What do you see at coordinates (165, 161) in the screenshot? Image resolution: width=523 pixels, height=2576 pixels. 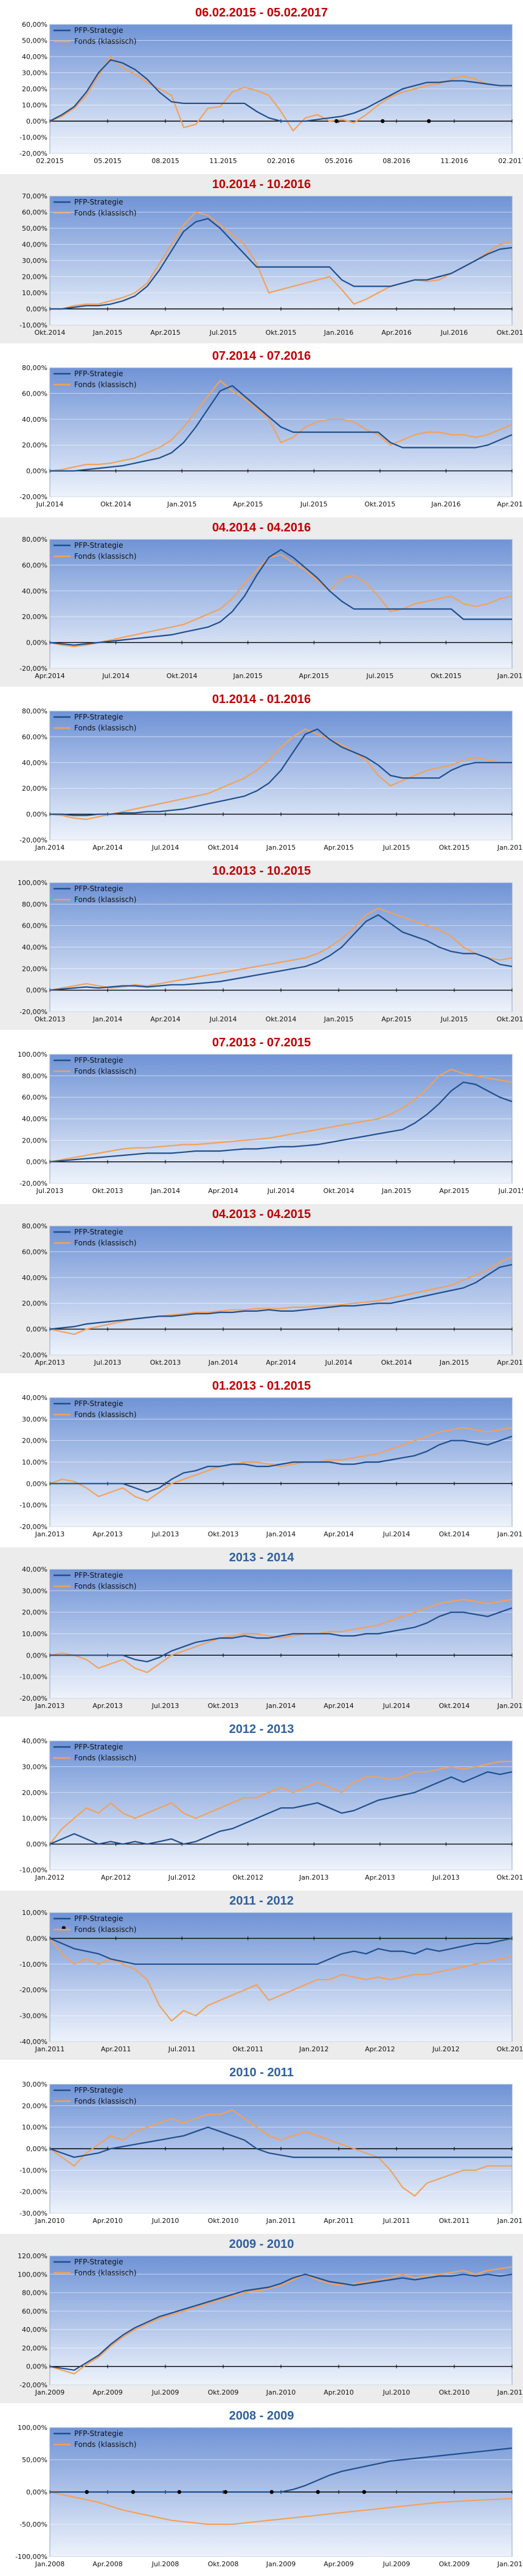 I see `x-tick-label: 08.2015` at bounding box center [165, 161].